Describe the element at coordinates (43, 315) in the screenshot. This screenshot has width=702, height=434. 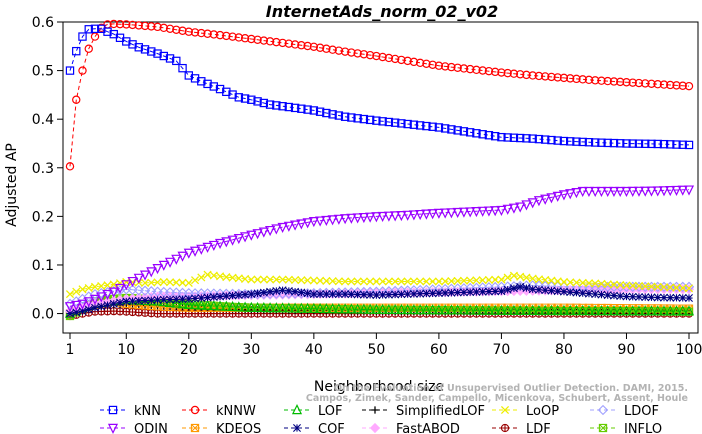
I see `y-tick-label: 0.0` at that location.